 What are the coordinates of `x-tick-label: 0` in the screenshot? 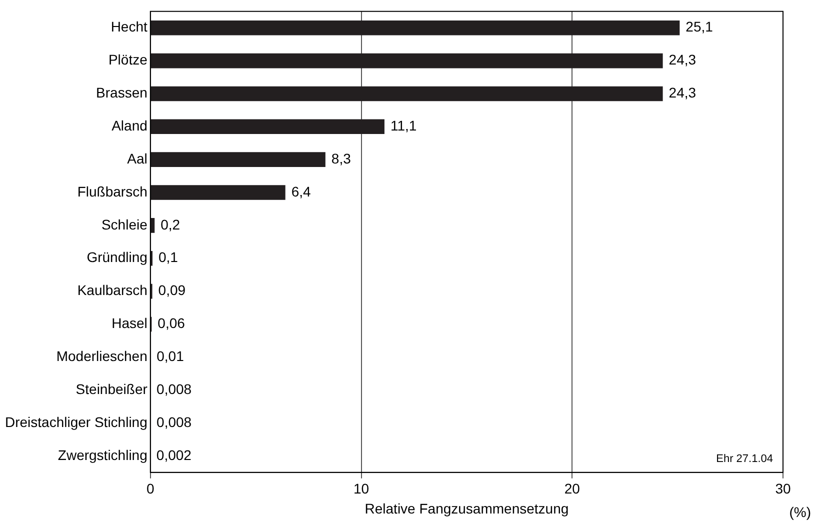 It's located at (150, 488).